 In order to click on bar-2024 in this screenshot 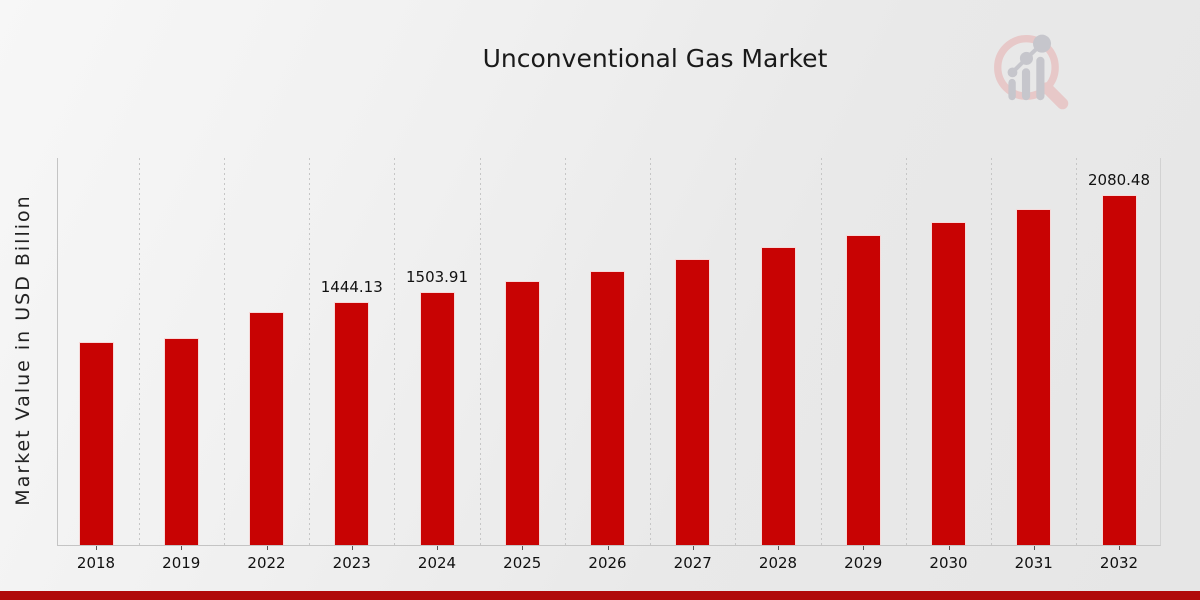, I will do `click(437, 418)`.